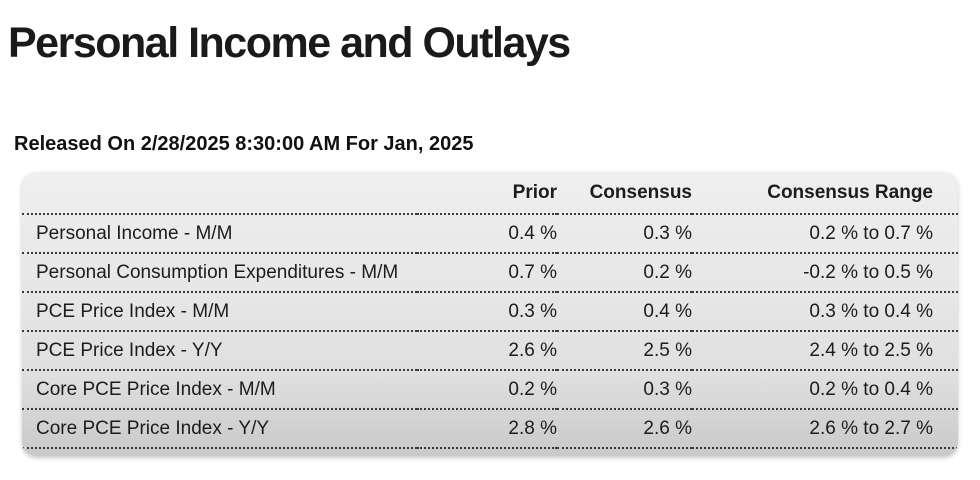 Image resolution: width=980 pixels, height=480 pixels. I want to click on cell-consensus: 2.6 %, so click(624, 429).